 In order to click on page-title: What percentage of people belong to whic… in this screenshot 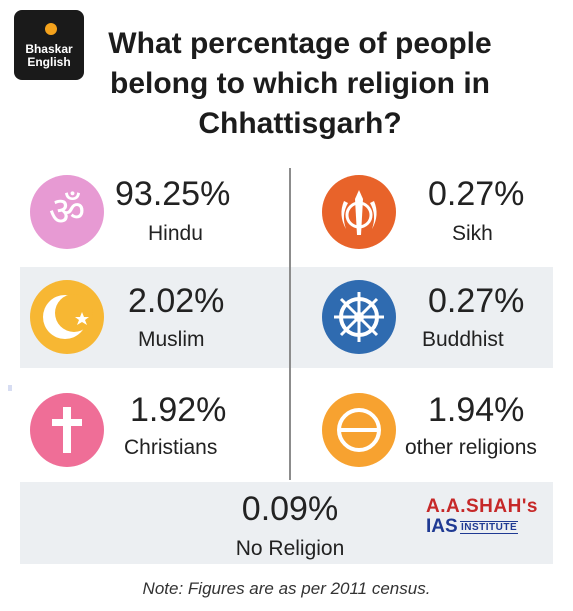, I will do `click(300, 83)`.